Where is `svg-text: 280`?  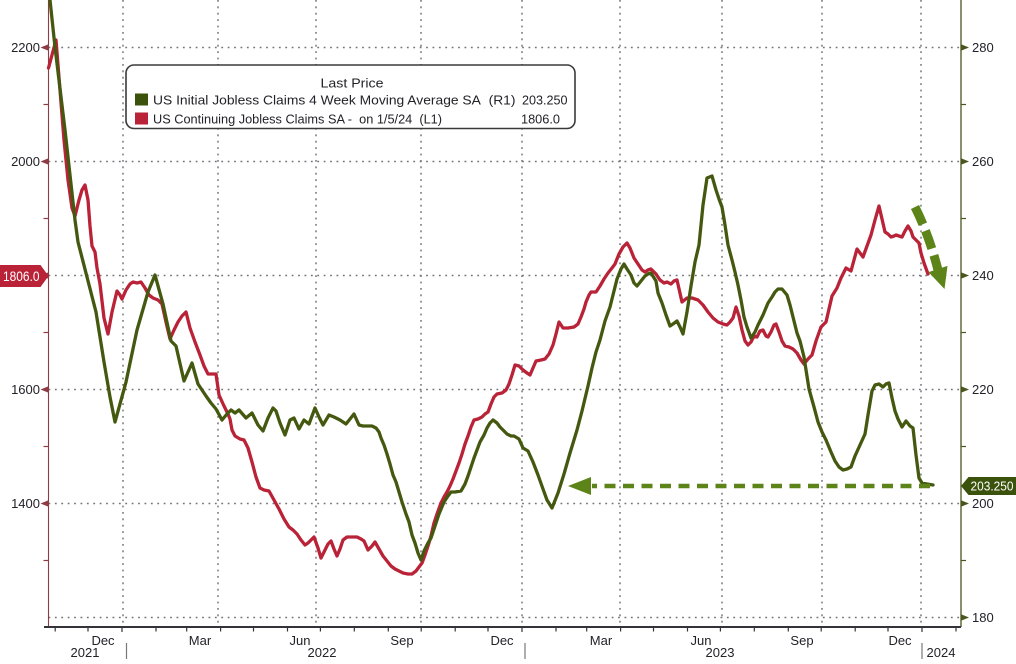
svg-text: 280 is located at coordinates (983, 47).